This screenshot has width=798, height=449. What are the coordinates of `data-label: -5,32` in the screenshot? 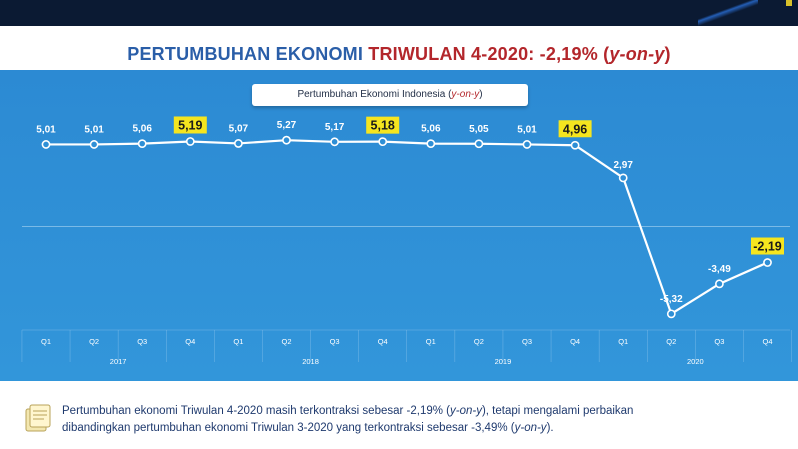 It's located at (671, 299).